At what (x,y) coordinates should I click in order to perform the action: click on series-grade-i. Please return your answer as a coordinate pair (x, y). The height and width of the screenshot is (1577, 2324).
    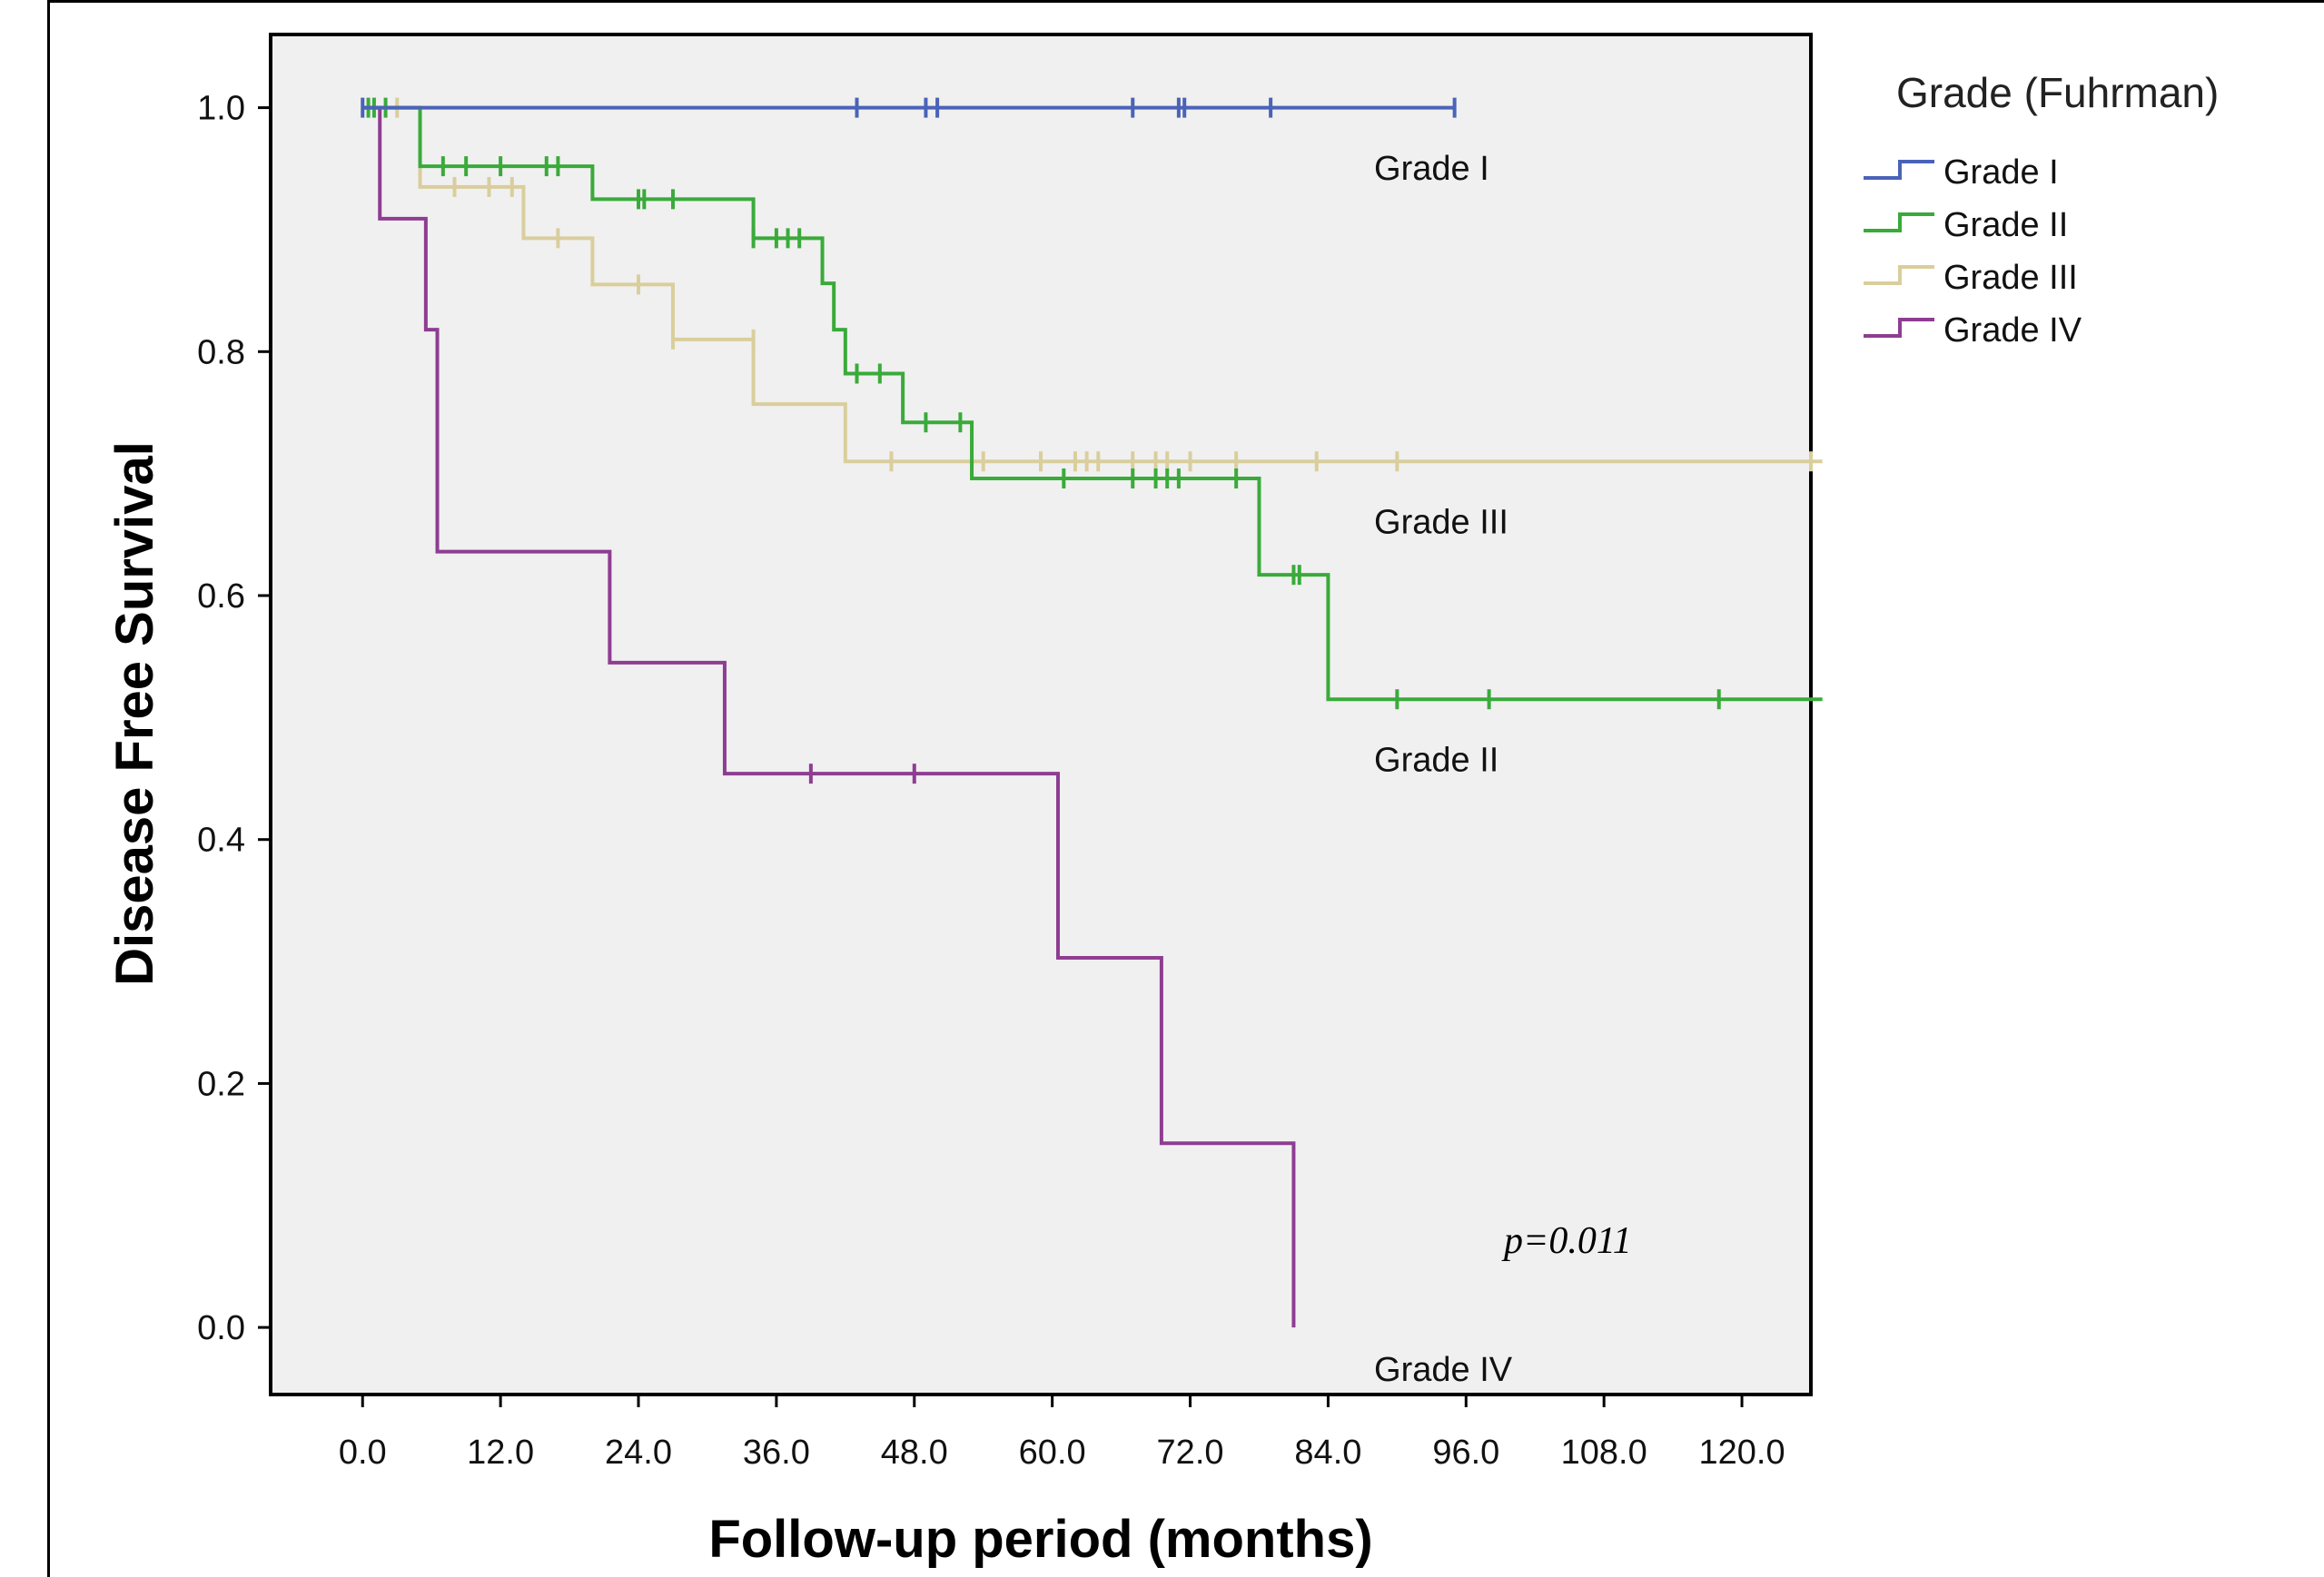
    Looking at the image, I should click on (909, 108).